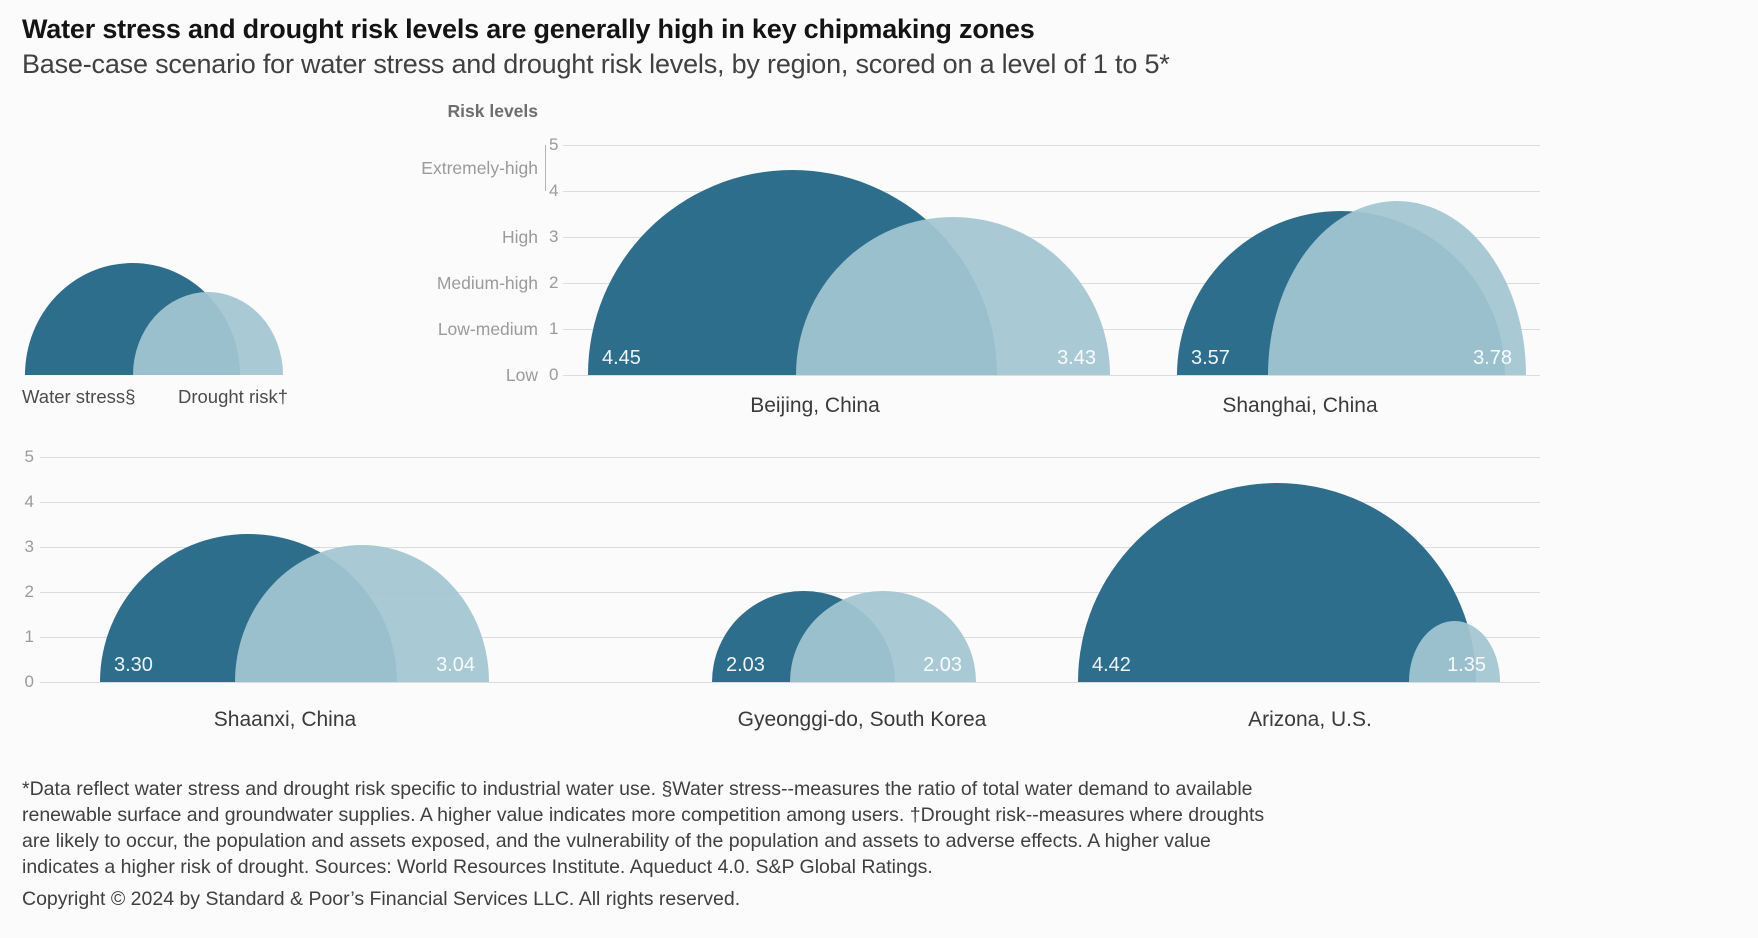 Image resolution: width=1758 pixels, height=938 pixels. I want to click on water-stress-value-label: 2.03, so click(745, 665).